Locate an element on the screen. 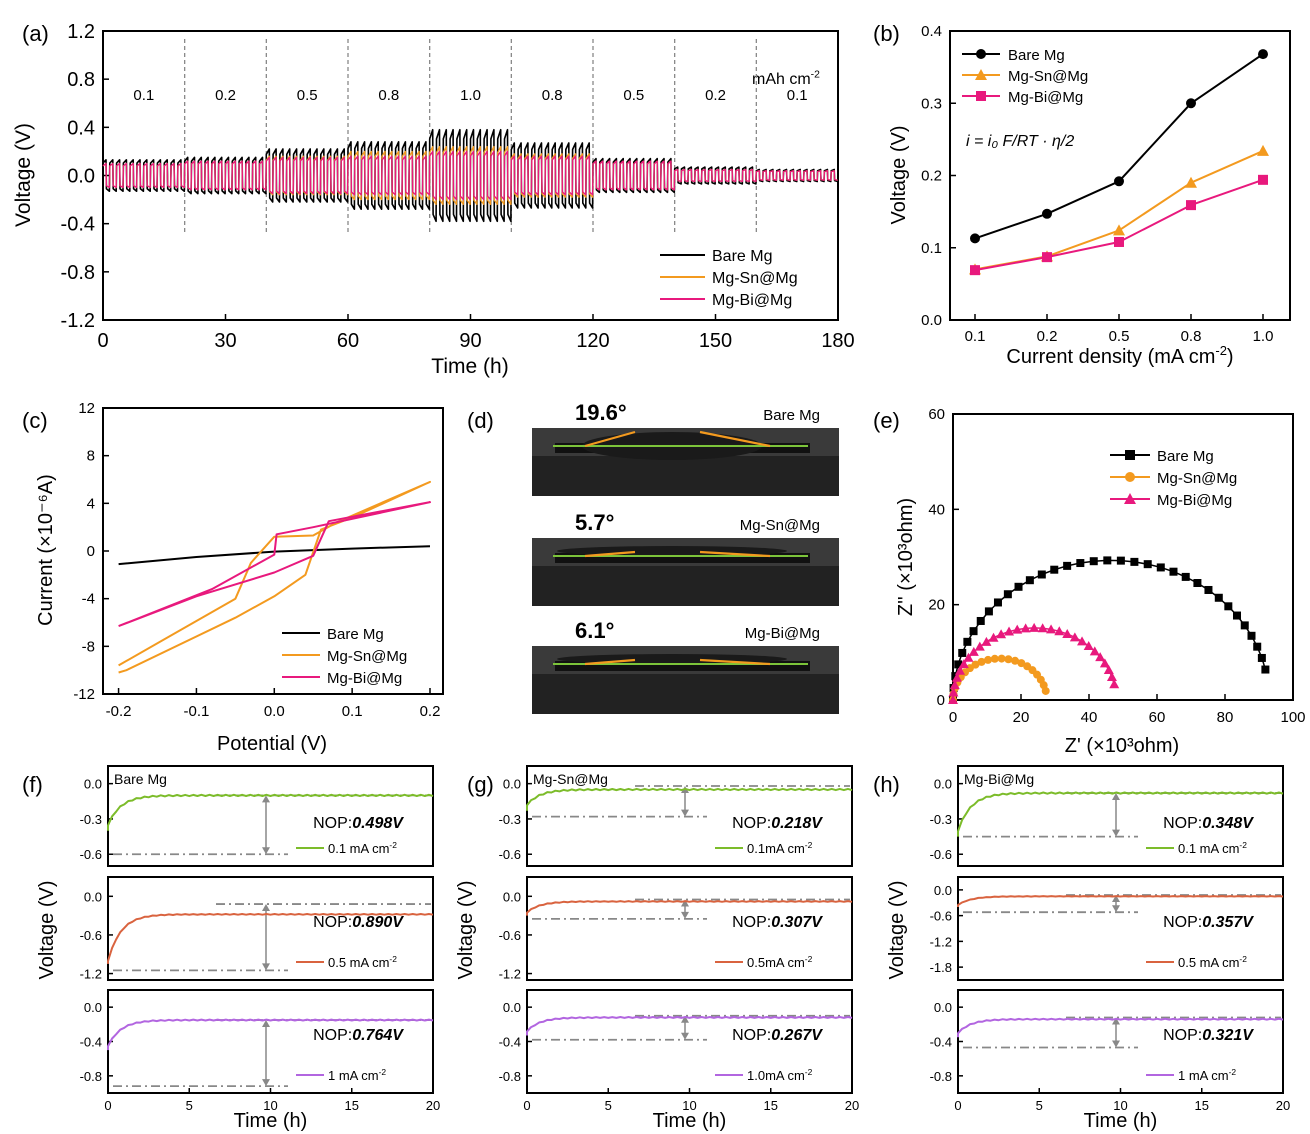  nop-arrowhead-h is located at coordinates (1116, 1021).